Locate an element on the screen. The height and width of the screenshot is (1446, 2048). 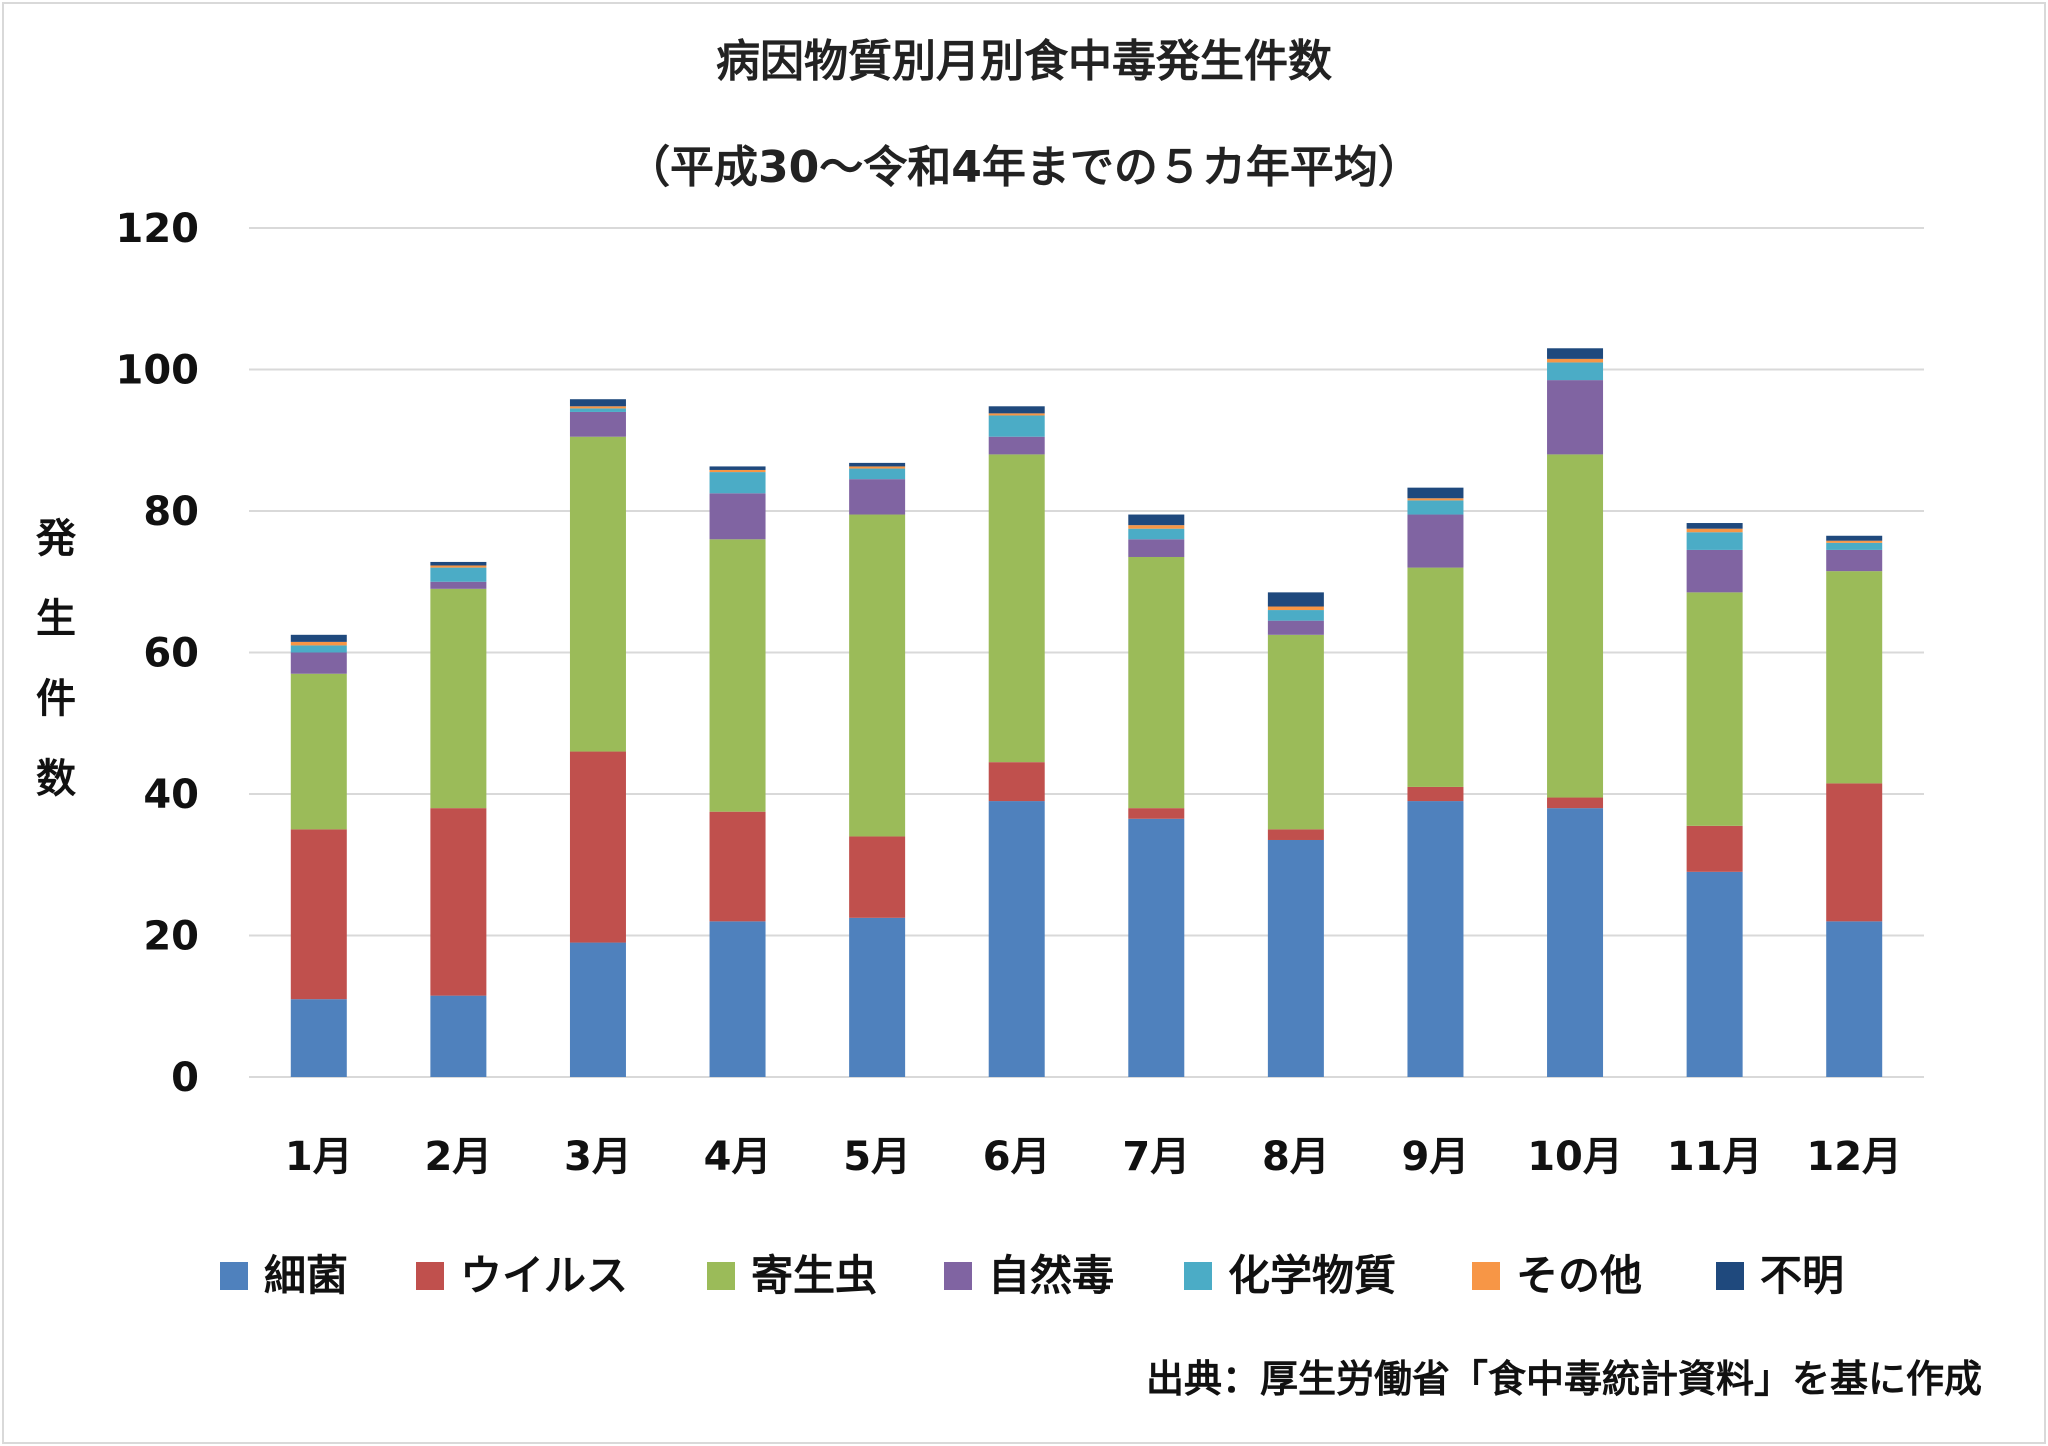
bar-segment-寄生虫-12月 is located at coordinates (1854, 677).